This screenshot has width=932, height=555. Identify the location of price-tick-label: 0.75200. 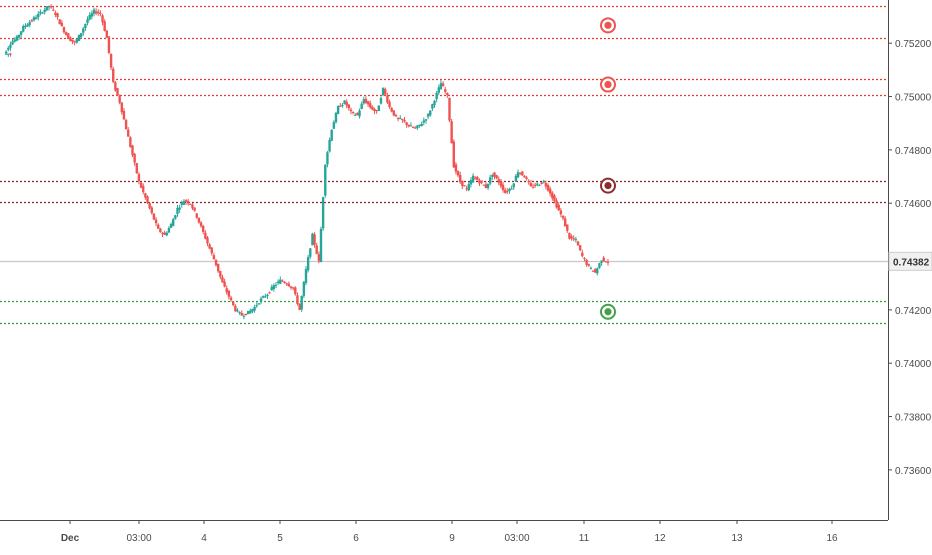
(913, 44).